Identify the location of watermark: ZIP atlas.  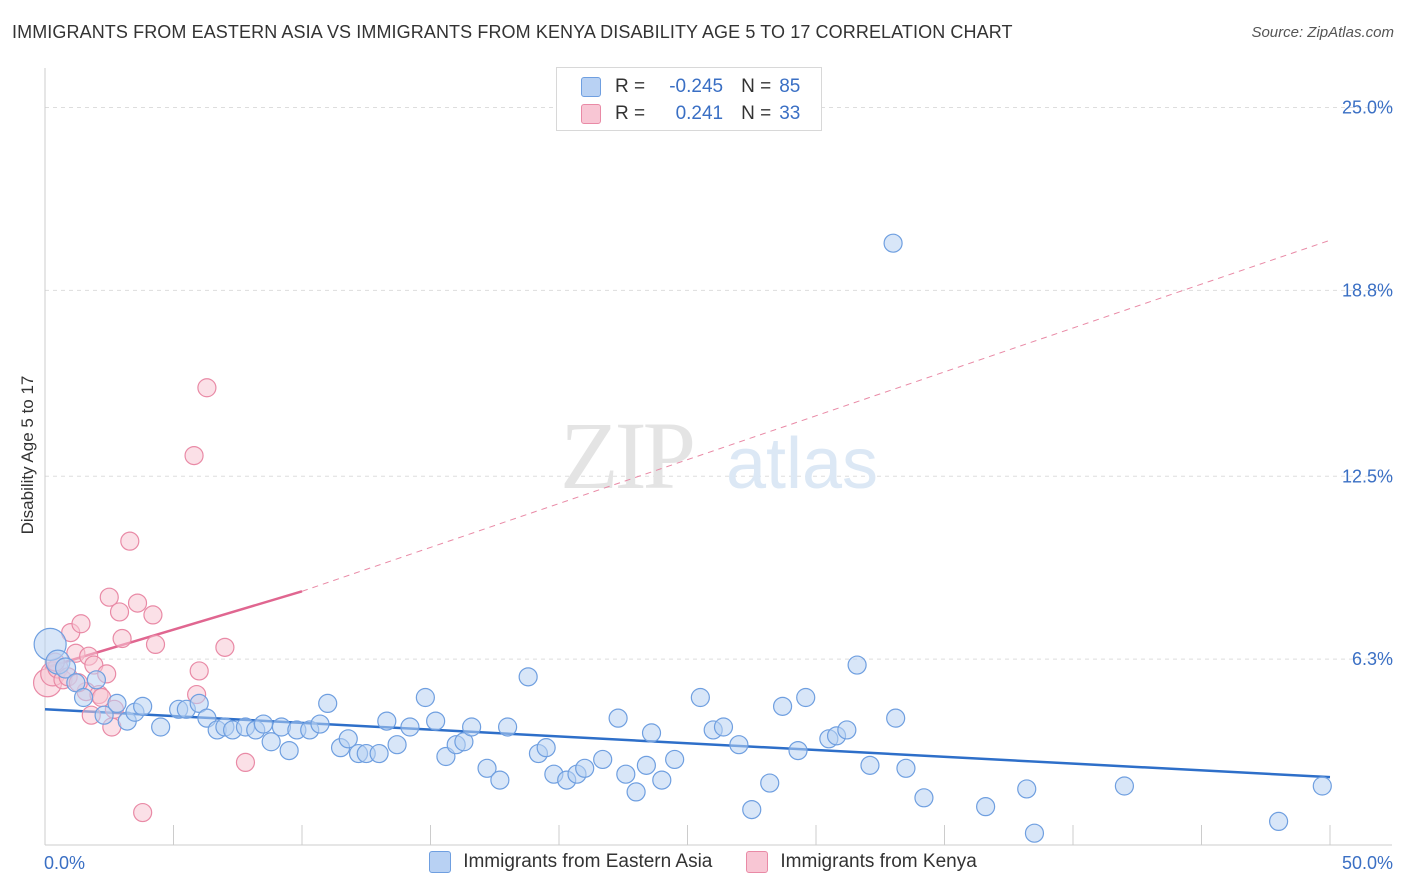
(719, 455).